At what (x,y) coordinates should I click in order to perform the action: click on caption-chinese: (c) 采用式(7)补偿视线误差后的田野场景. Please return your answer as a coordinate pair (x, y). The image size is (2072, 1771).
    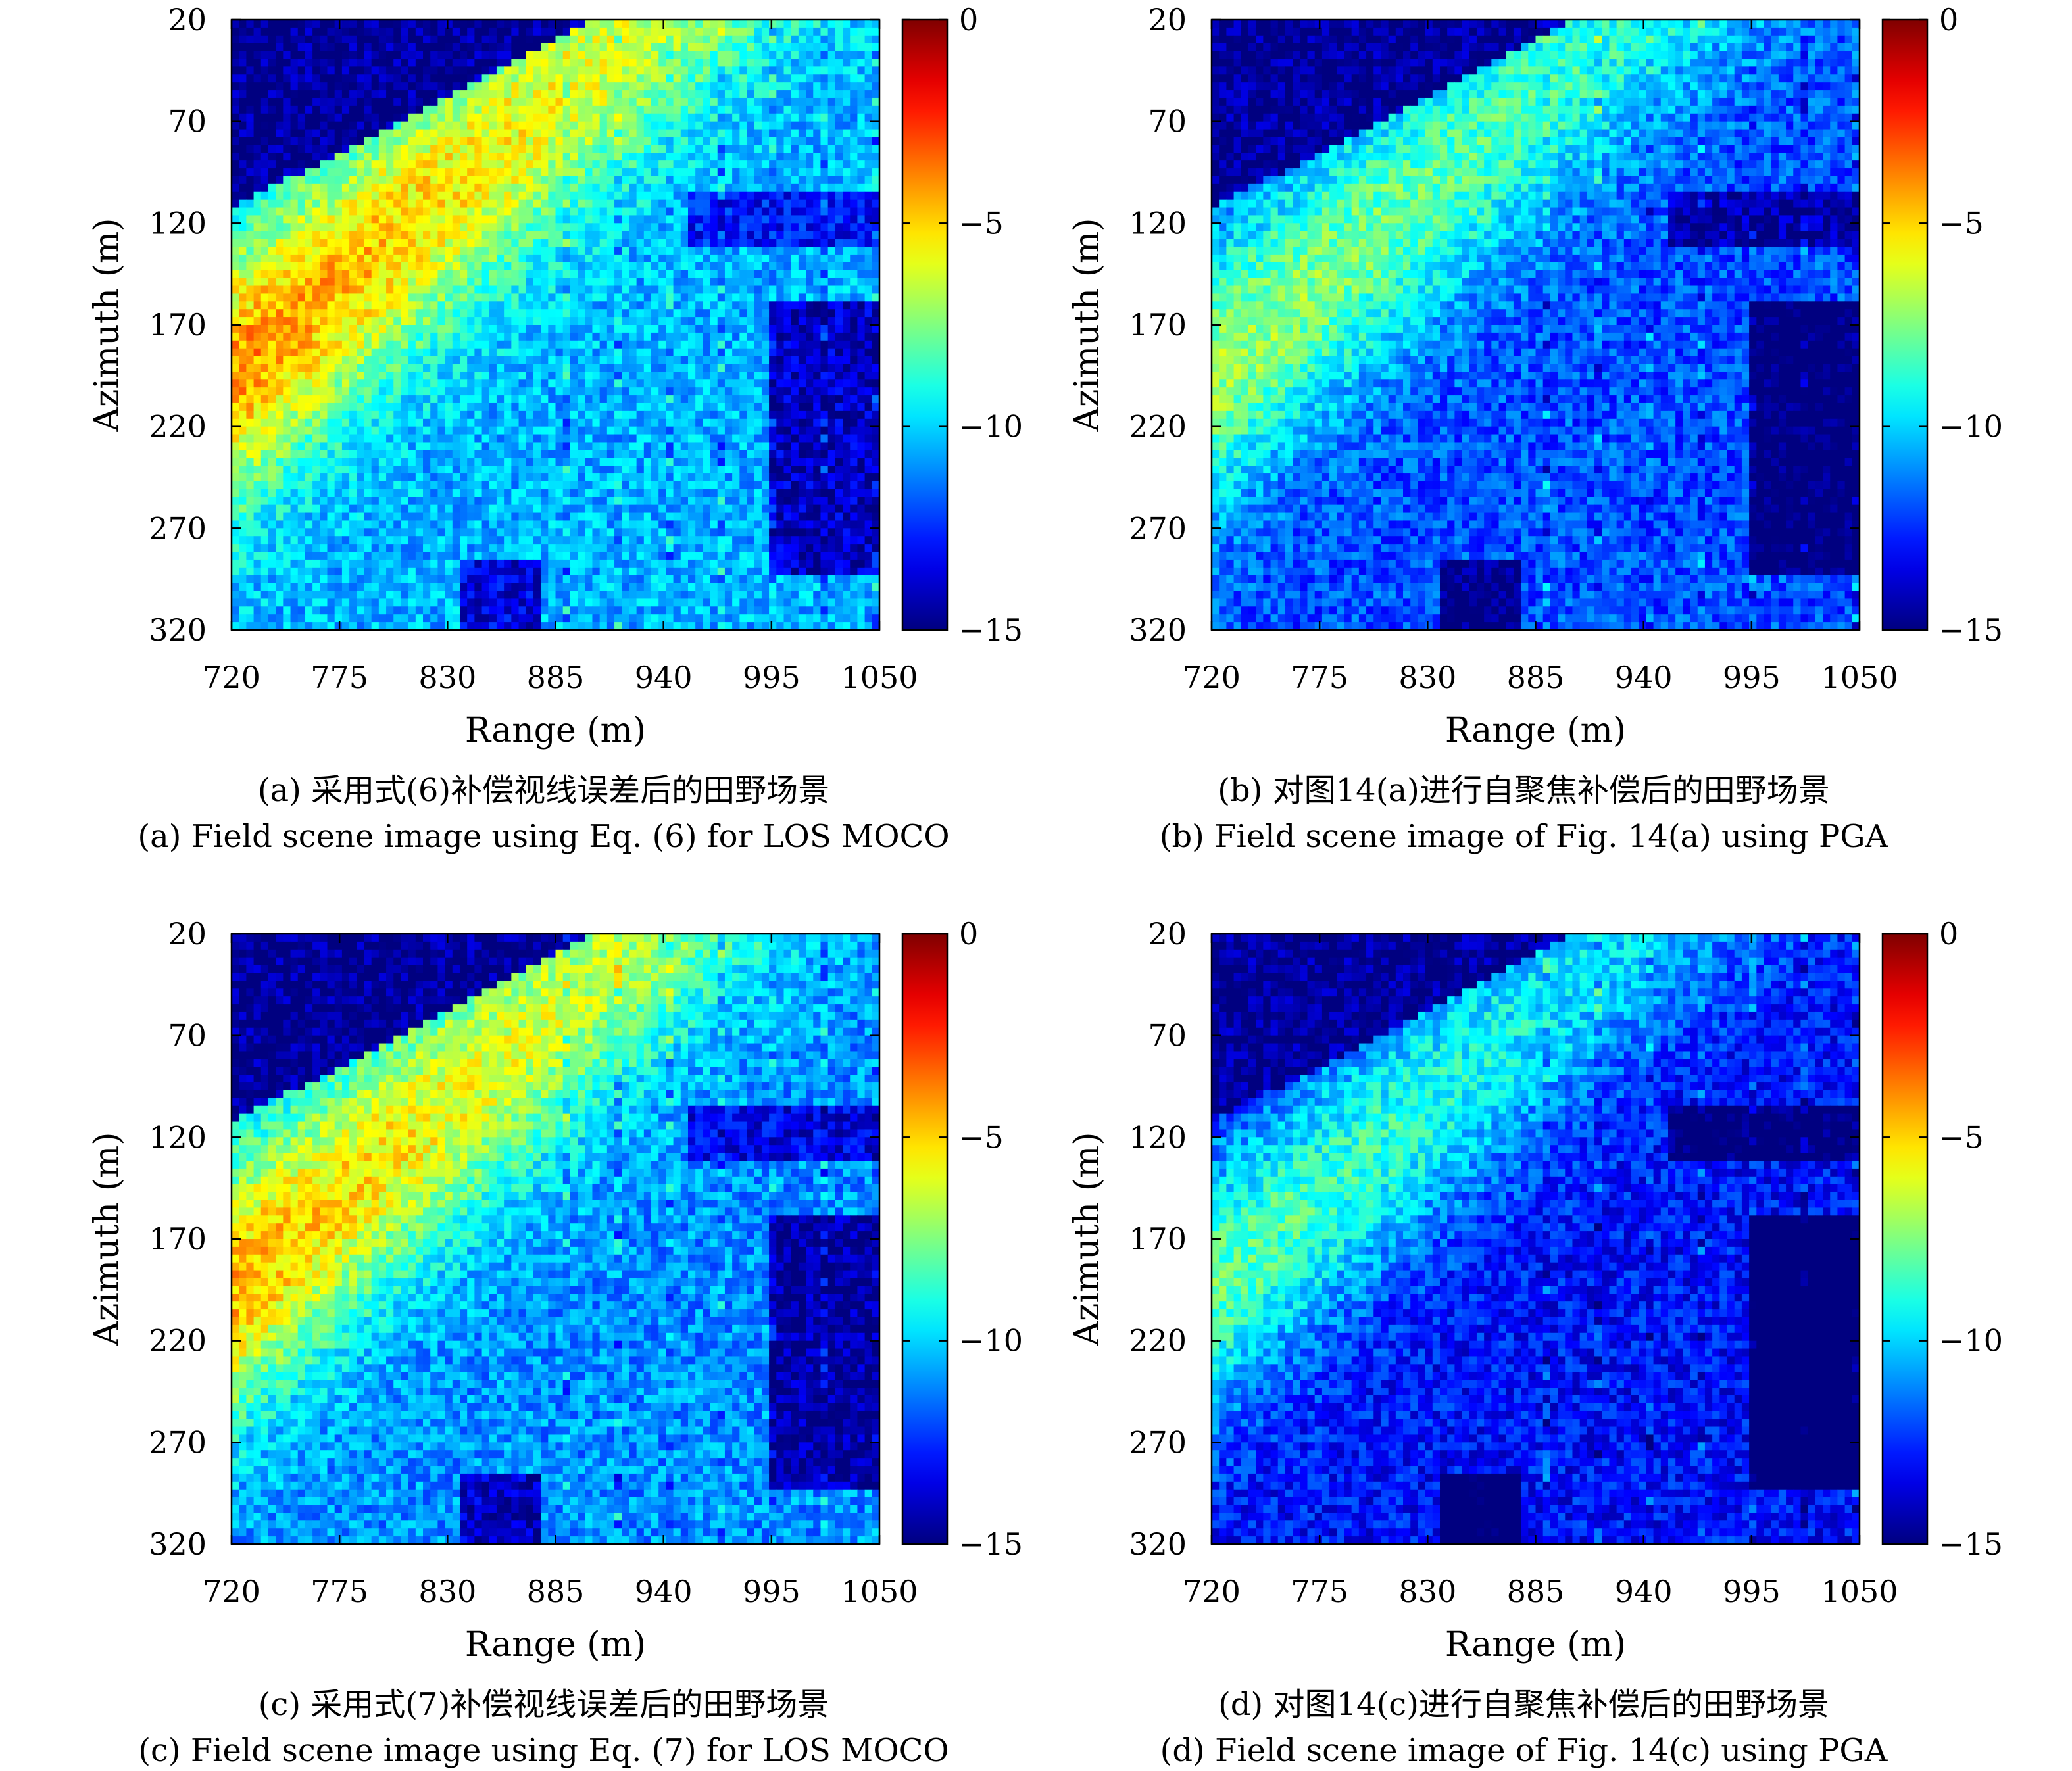
    Looking at the image, I should click on (544, 1704).